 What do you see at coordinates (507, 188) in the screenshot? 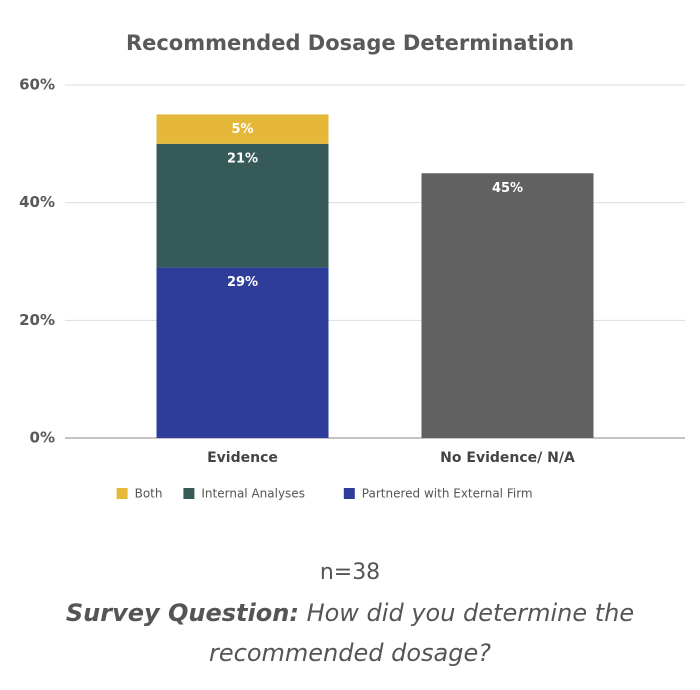
I see `data-label: 45%` at bounding box center [507, 188].